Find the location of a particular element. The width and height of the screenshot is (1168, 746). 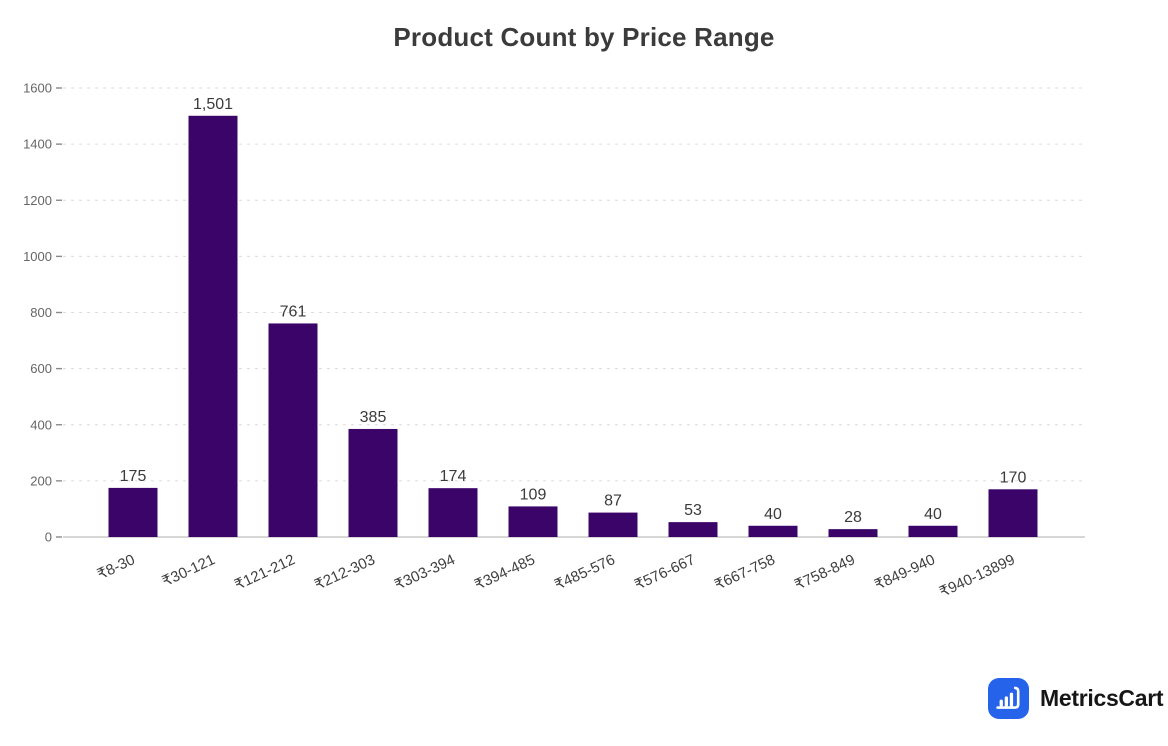

y-tick-label-0: 0 is located at coordinates (48, 537).